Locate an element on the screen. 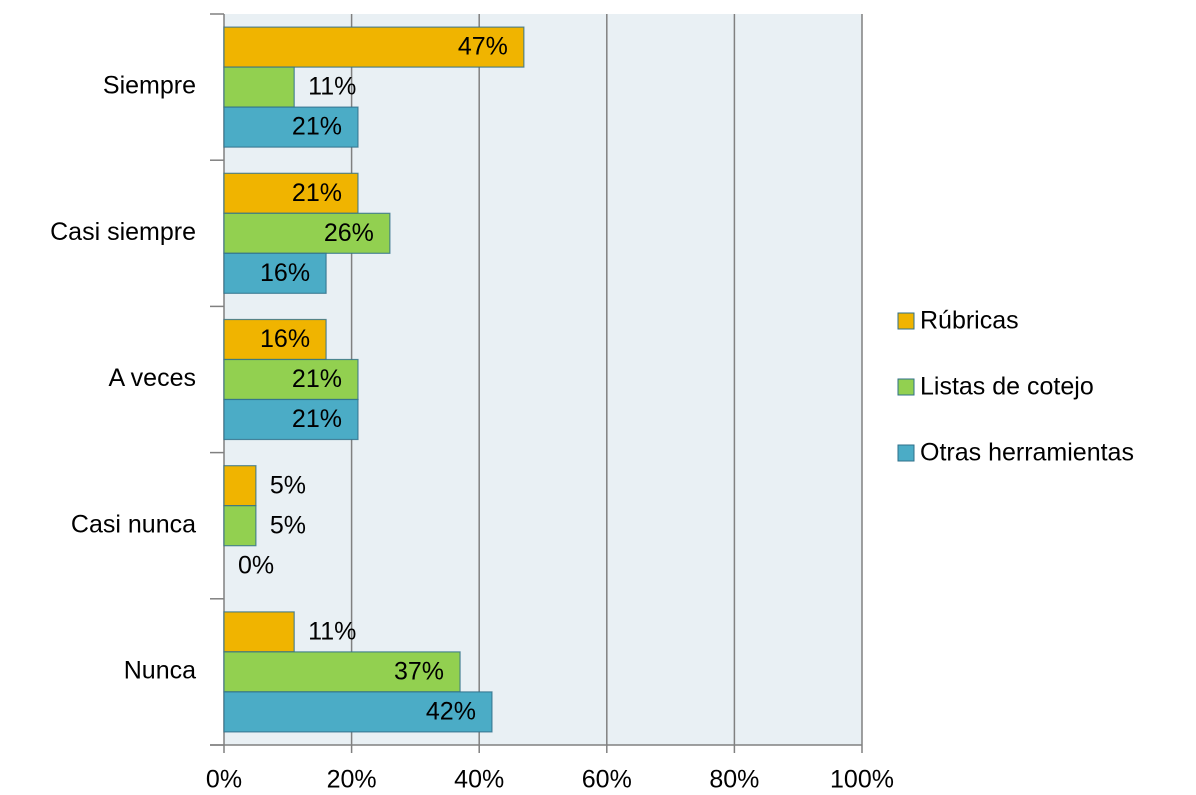  y-tick-label: Nunca is located at coordinates (160, 671).